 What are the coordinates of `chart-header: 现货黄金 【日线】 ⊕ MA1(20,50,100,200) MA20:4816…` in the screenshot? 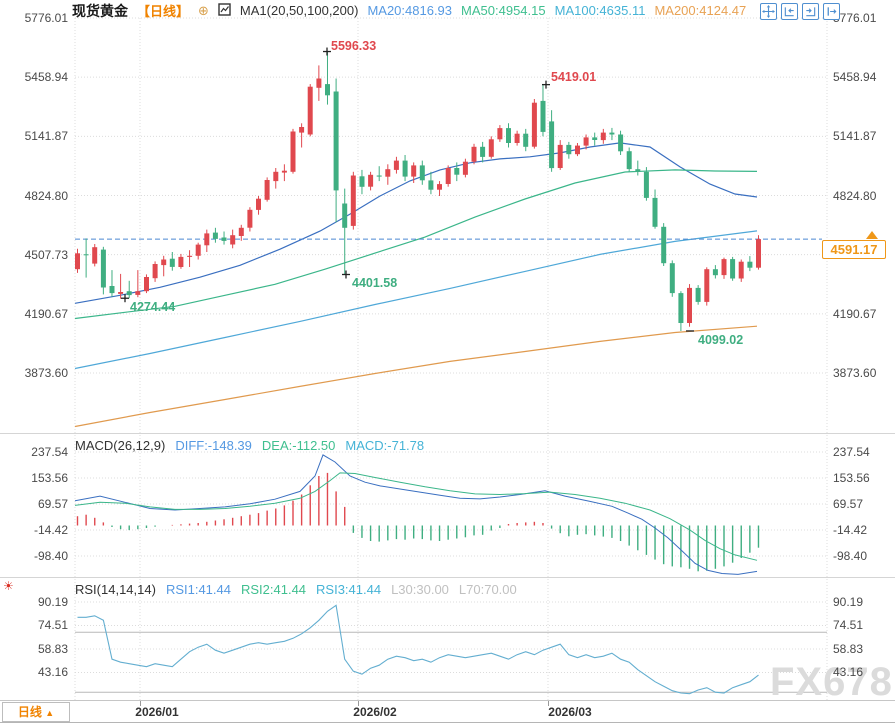 It's located at (409, 11).